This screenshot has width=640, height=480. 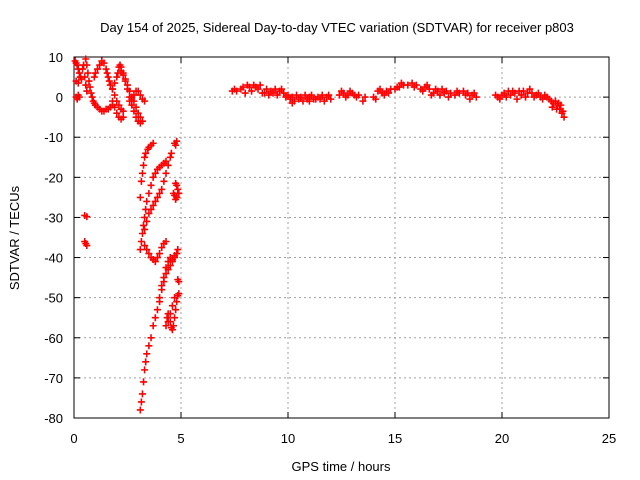 What do you see at coordinates (53, 217) in the screenshot?
I see `y-tick-label: -30` at bounding box center [53, 217].